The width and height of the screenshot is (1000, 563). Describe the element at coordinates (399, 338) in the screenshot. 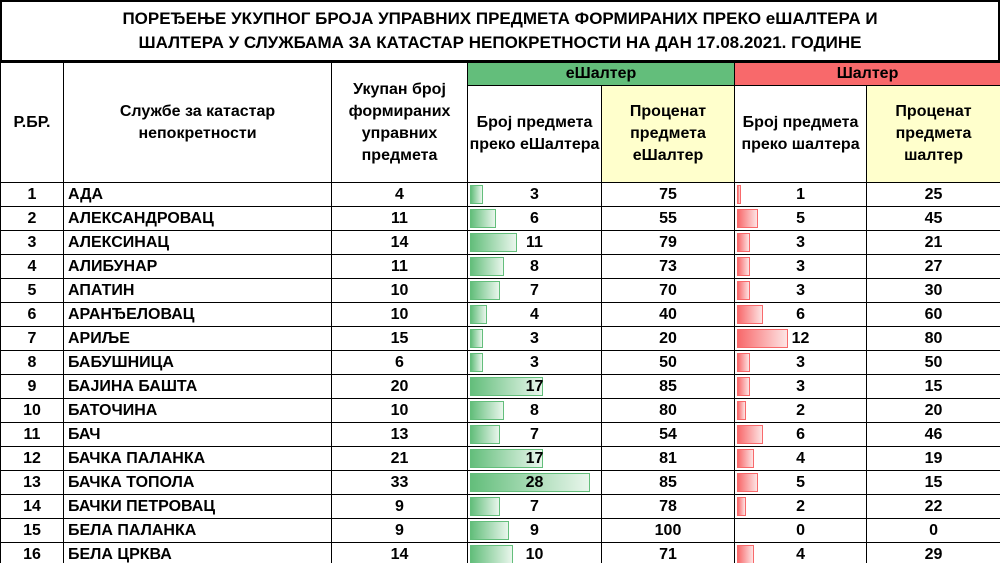

I see `total-count: 15` at that location.